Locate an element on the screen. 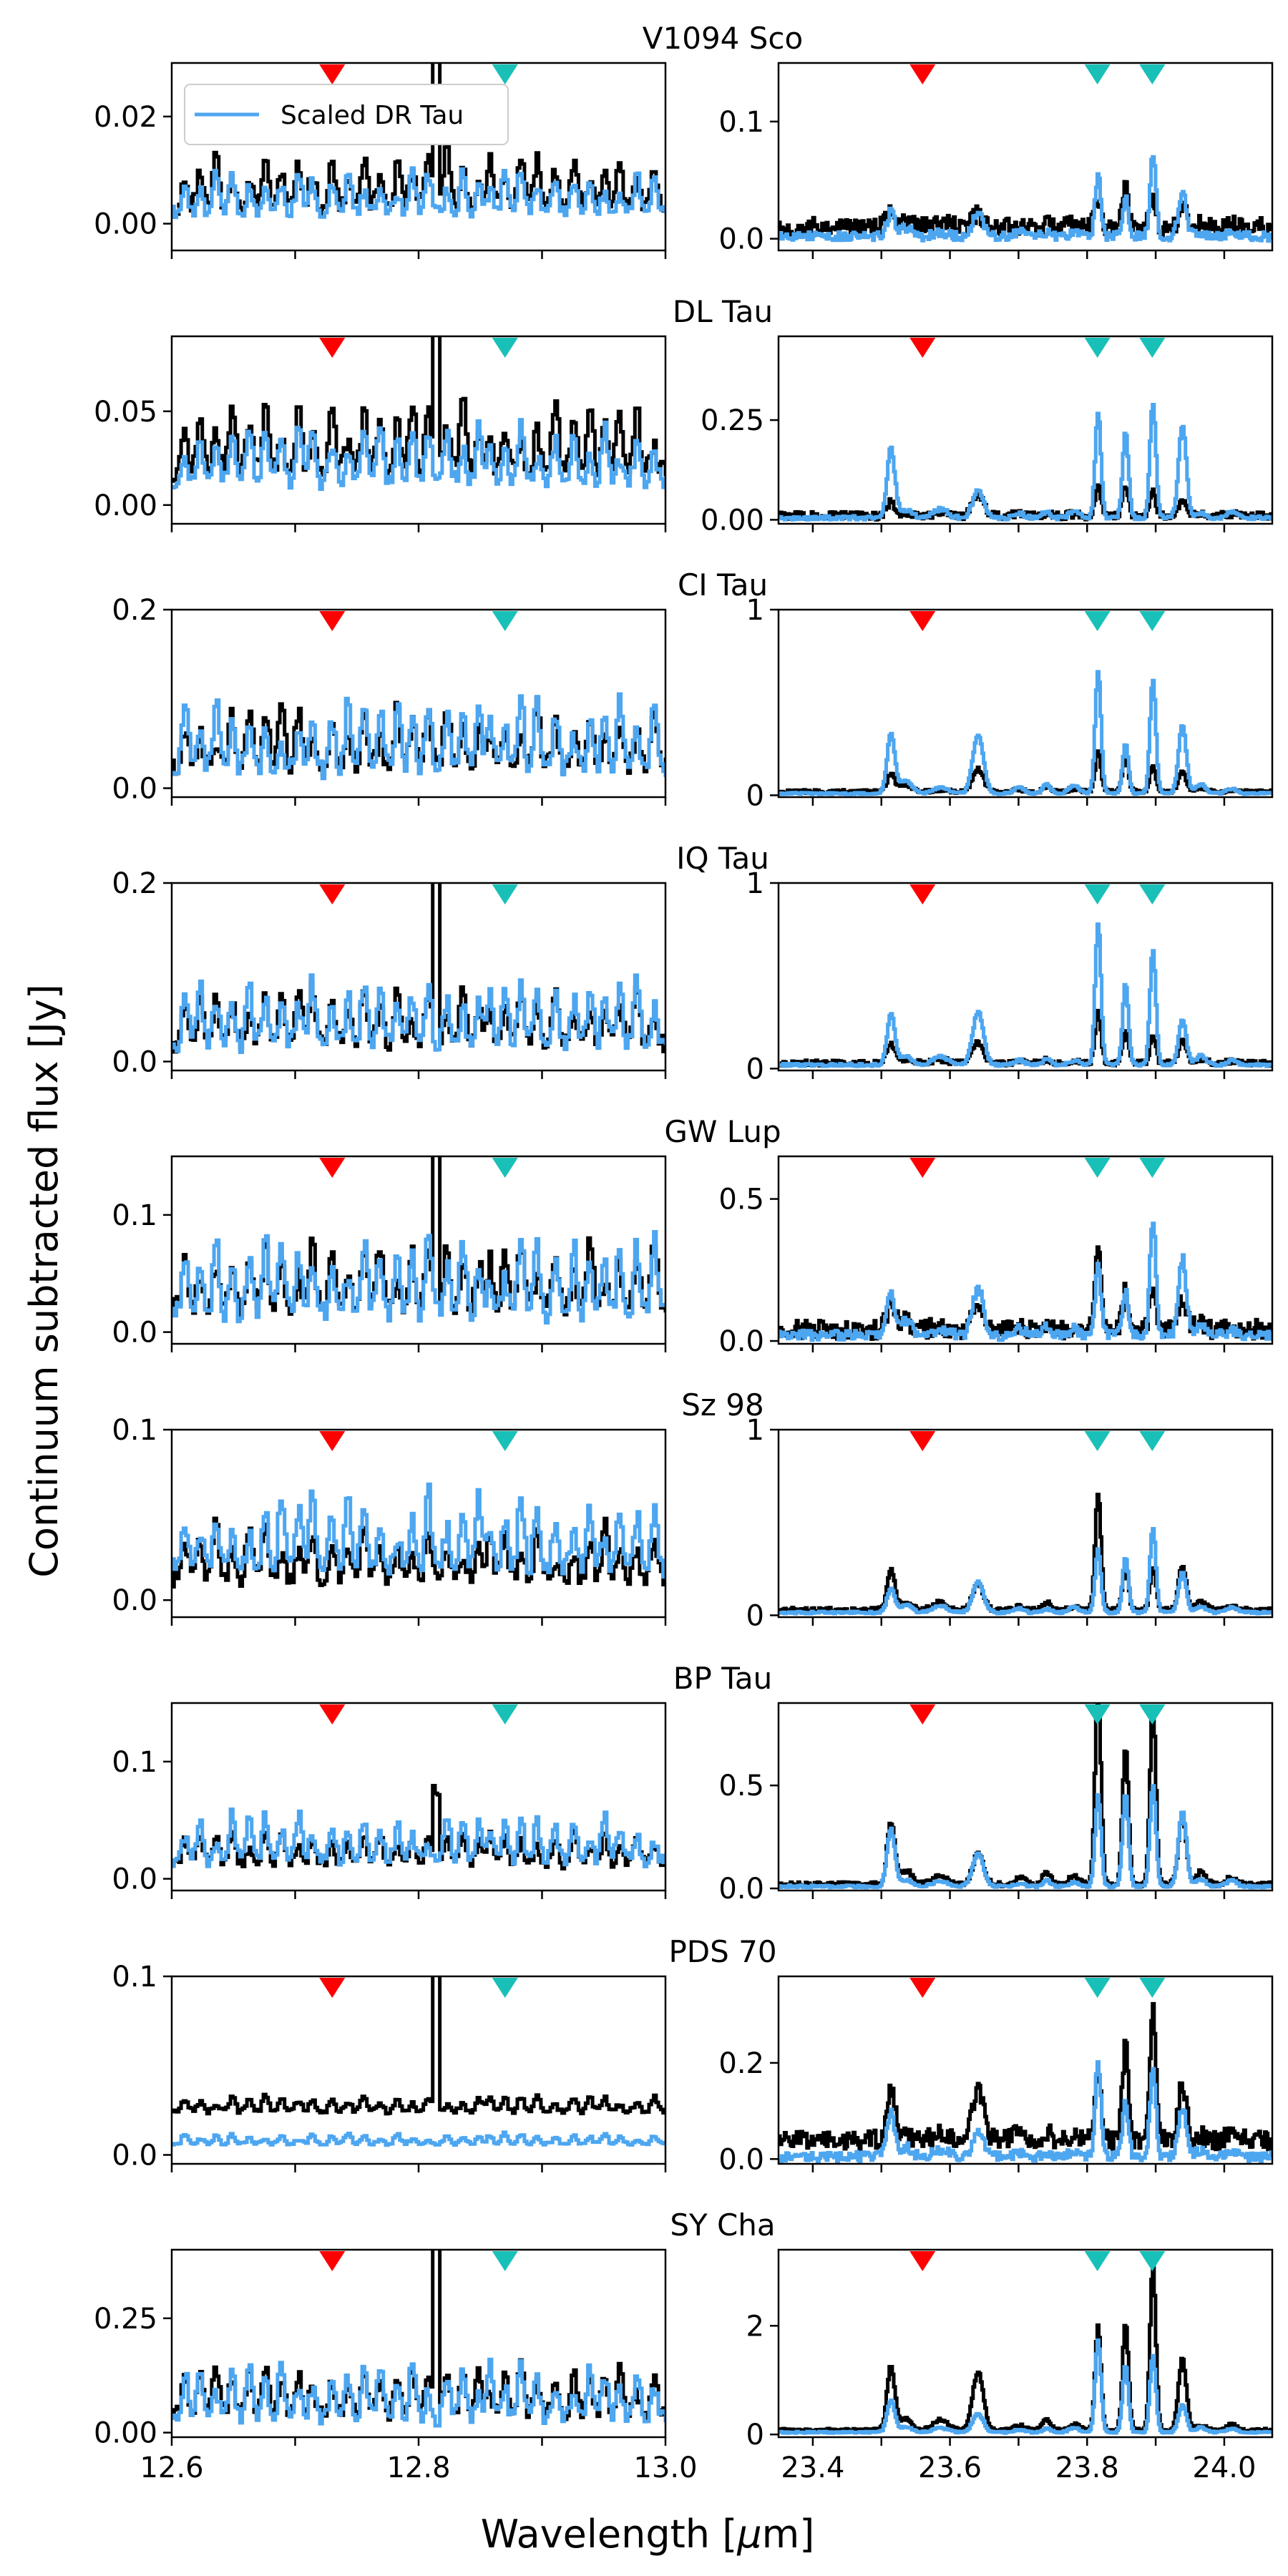 This screenshot has height=2576, width=1288. panel-title: BP Tau is located at coordinates (723, 1678).